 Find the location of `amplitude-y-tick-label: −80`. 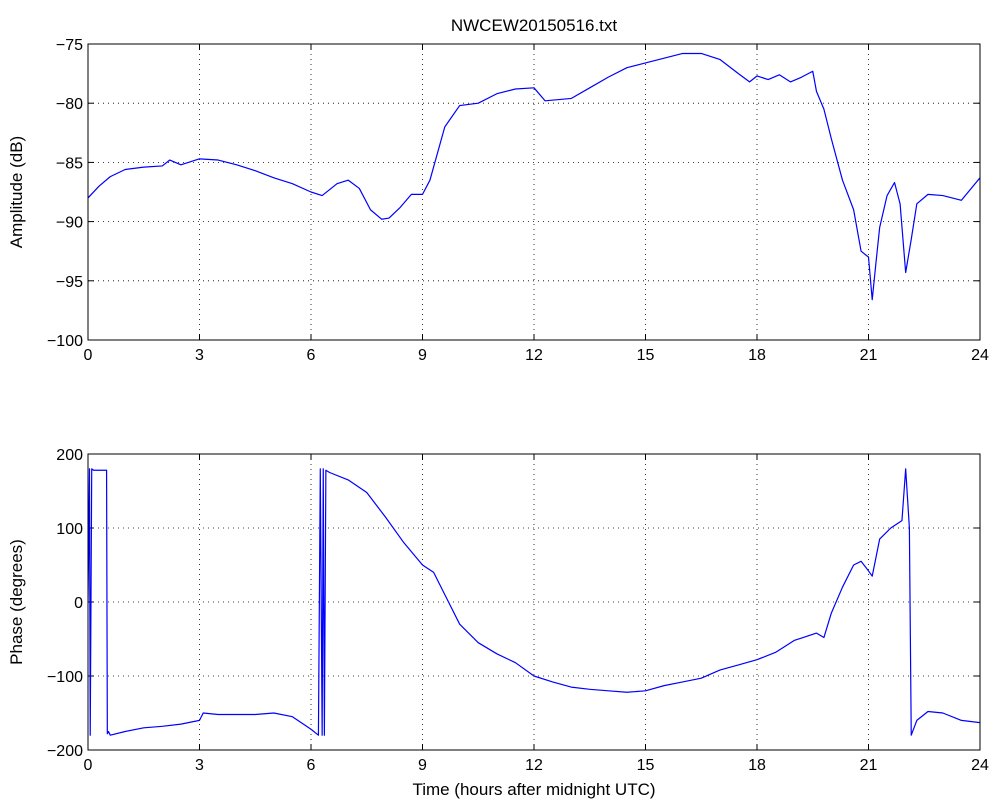

amplitude-y-tick-label: −80 is located at coordinates (69, 104).